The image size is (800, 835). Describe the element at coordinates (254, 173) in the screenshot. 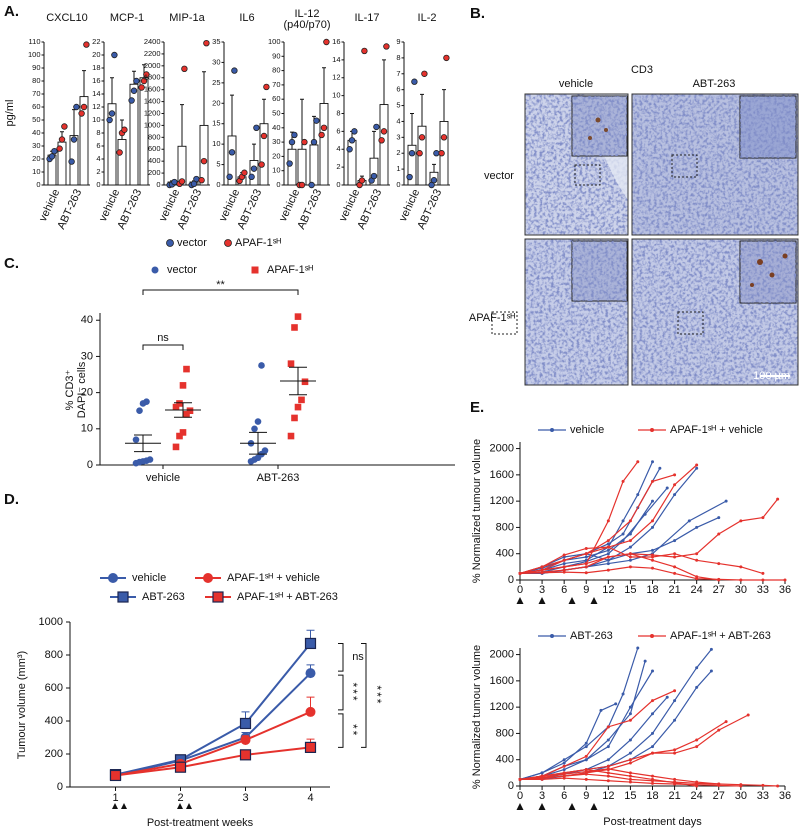

I see `bar` at that location.